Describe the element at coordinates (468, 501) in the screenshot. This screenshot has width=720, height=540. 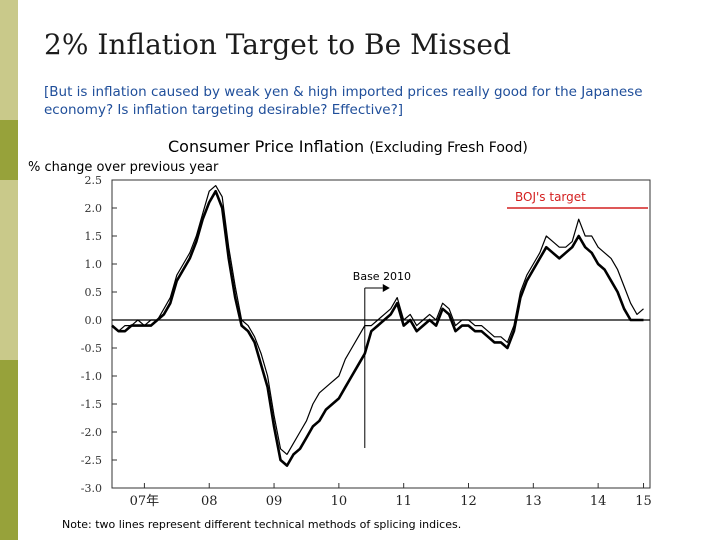
I see `x-tick-label: 12` at that location.